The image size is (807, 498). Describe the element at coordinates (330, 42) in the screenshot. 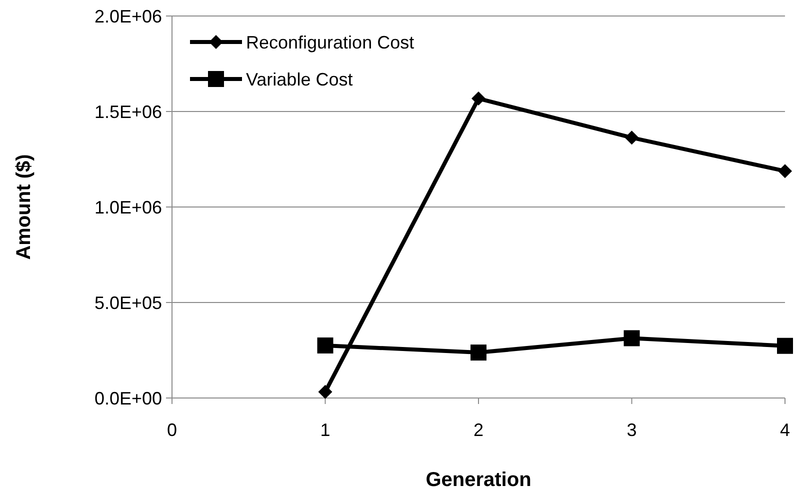

I see `legend-label: Reconfiguration Cost` at that location.